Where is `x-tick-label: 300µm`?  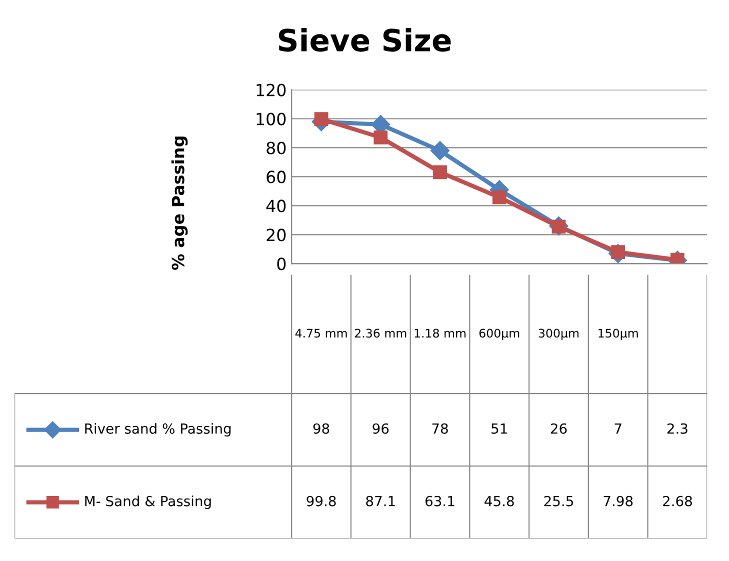
x-tick-label: 300µm is located at coordinates (558, 334).